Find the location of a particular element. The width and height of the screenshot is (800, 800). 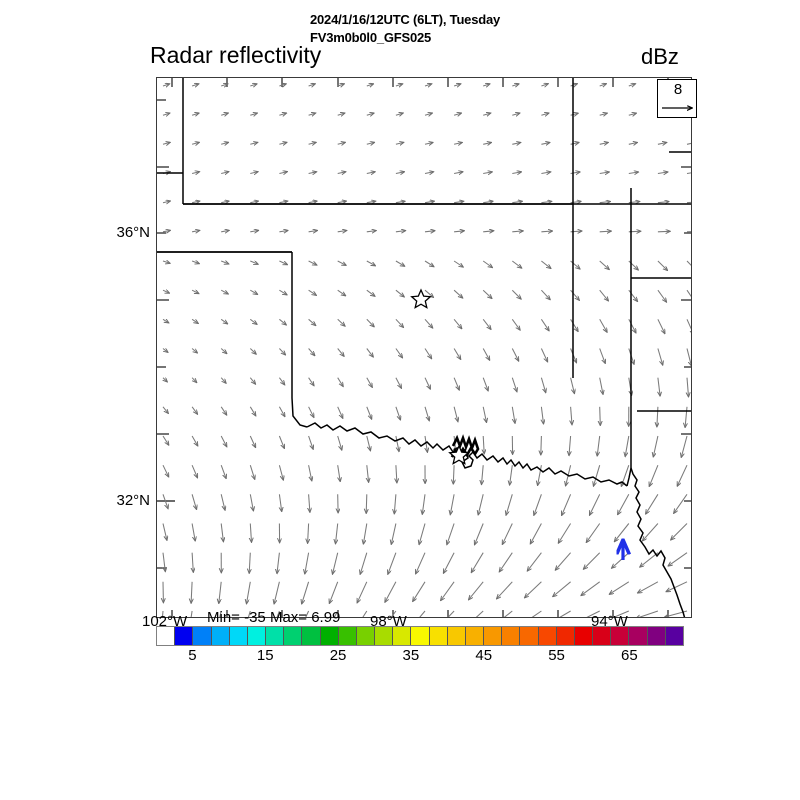

right-arrow-icon is located at coordinates (680, 108).